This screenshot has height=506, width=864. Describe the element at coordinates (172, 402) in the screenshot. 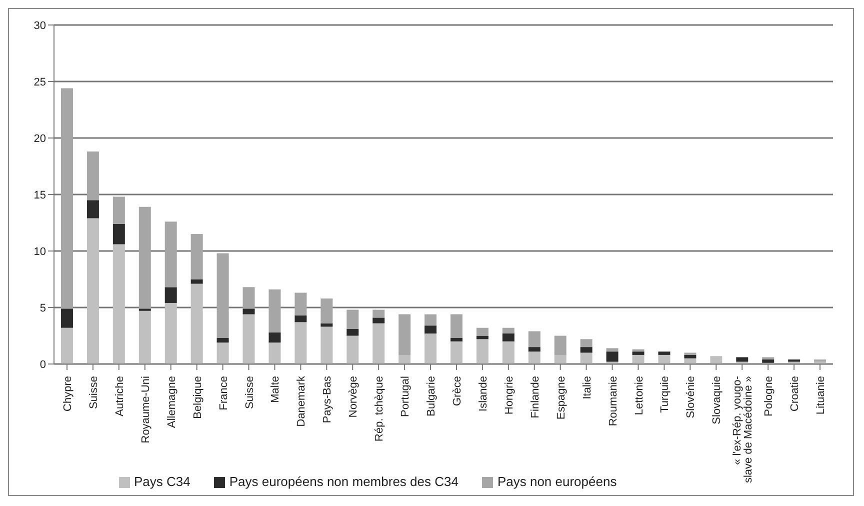

I see `x-tick-label: Allemagne` at that location.